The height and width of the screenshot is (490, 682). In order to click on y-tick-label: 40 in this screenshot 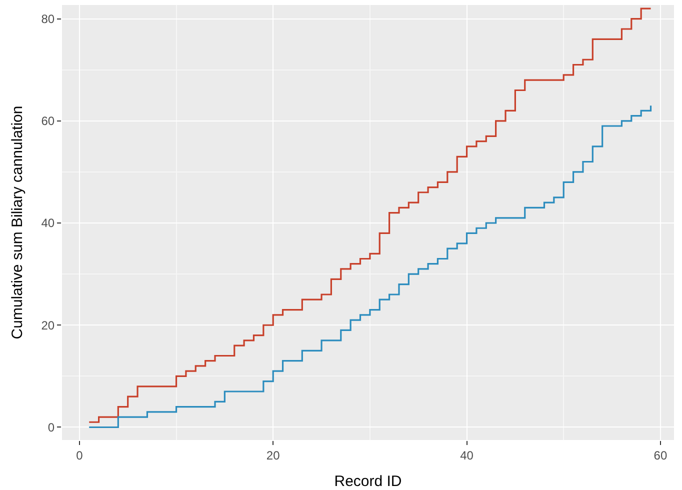, I will do `click(48, 223)`.